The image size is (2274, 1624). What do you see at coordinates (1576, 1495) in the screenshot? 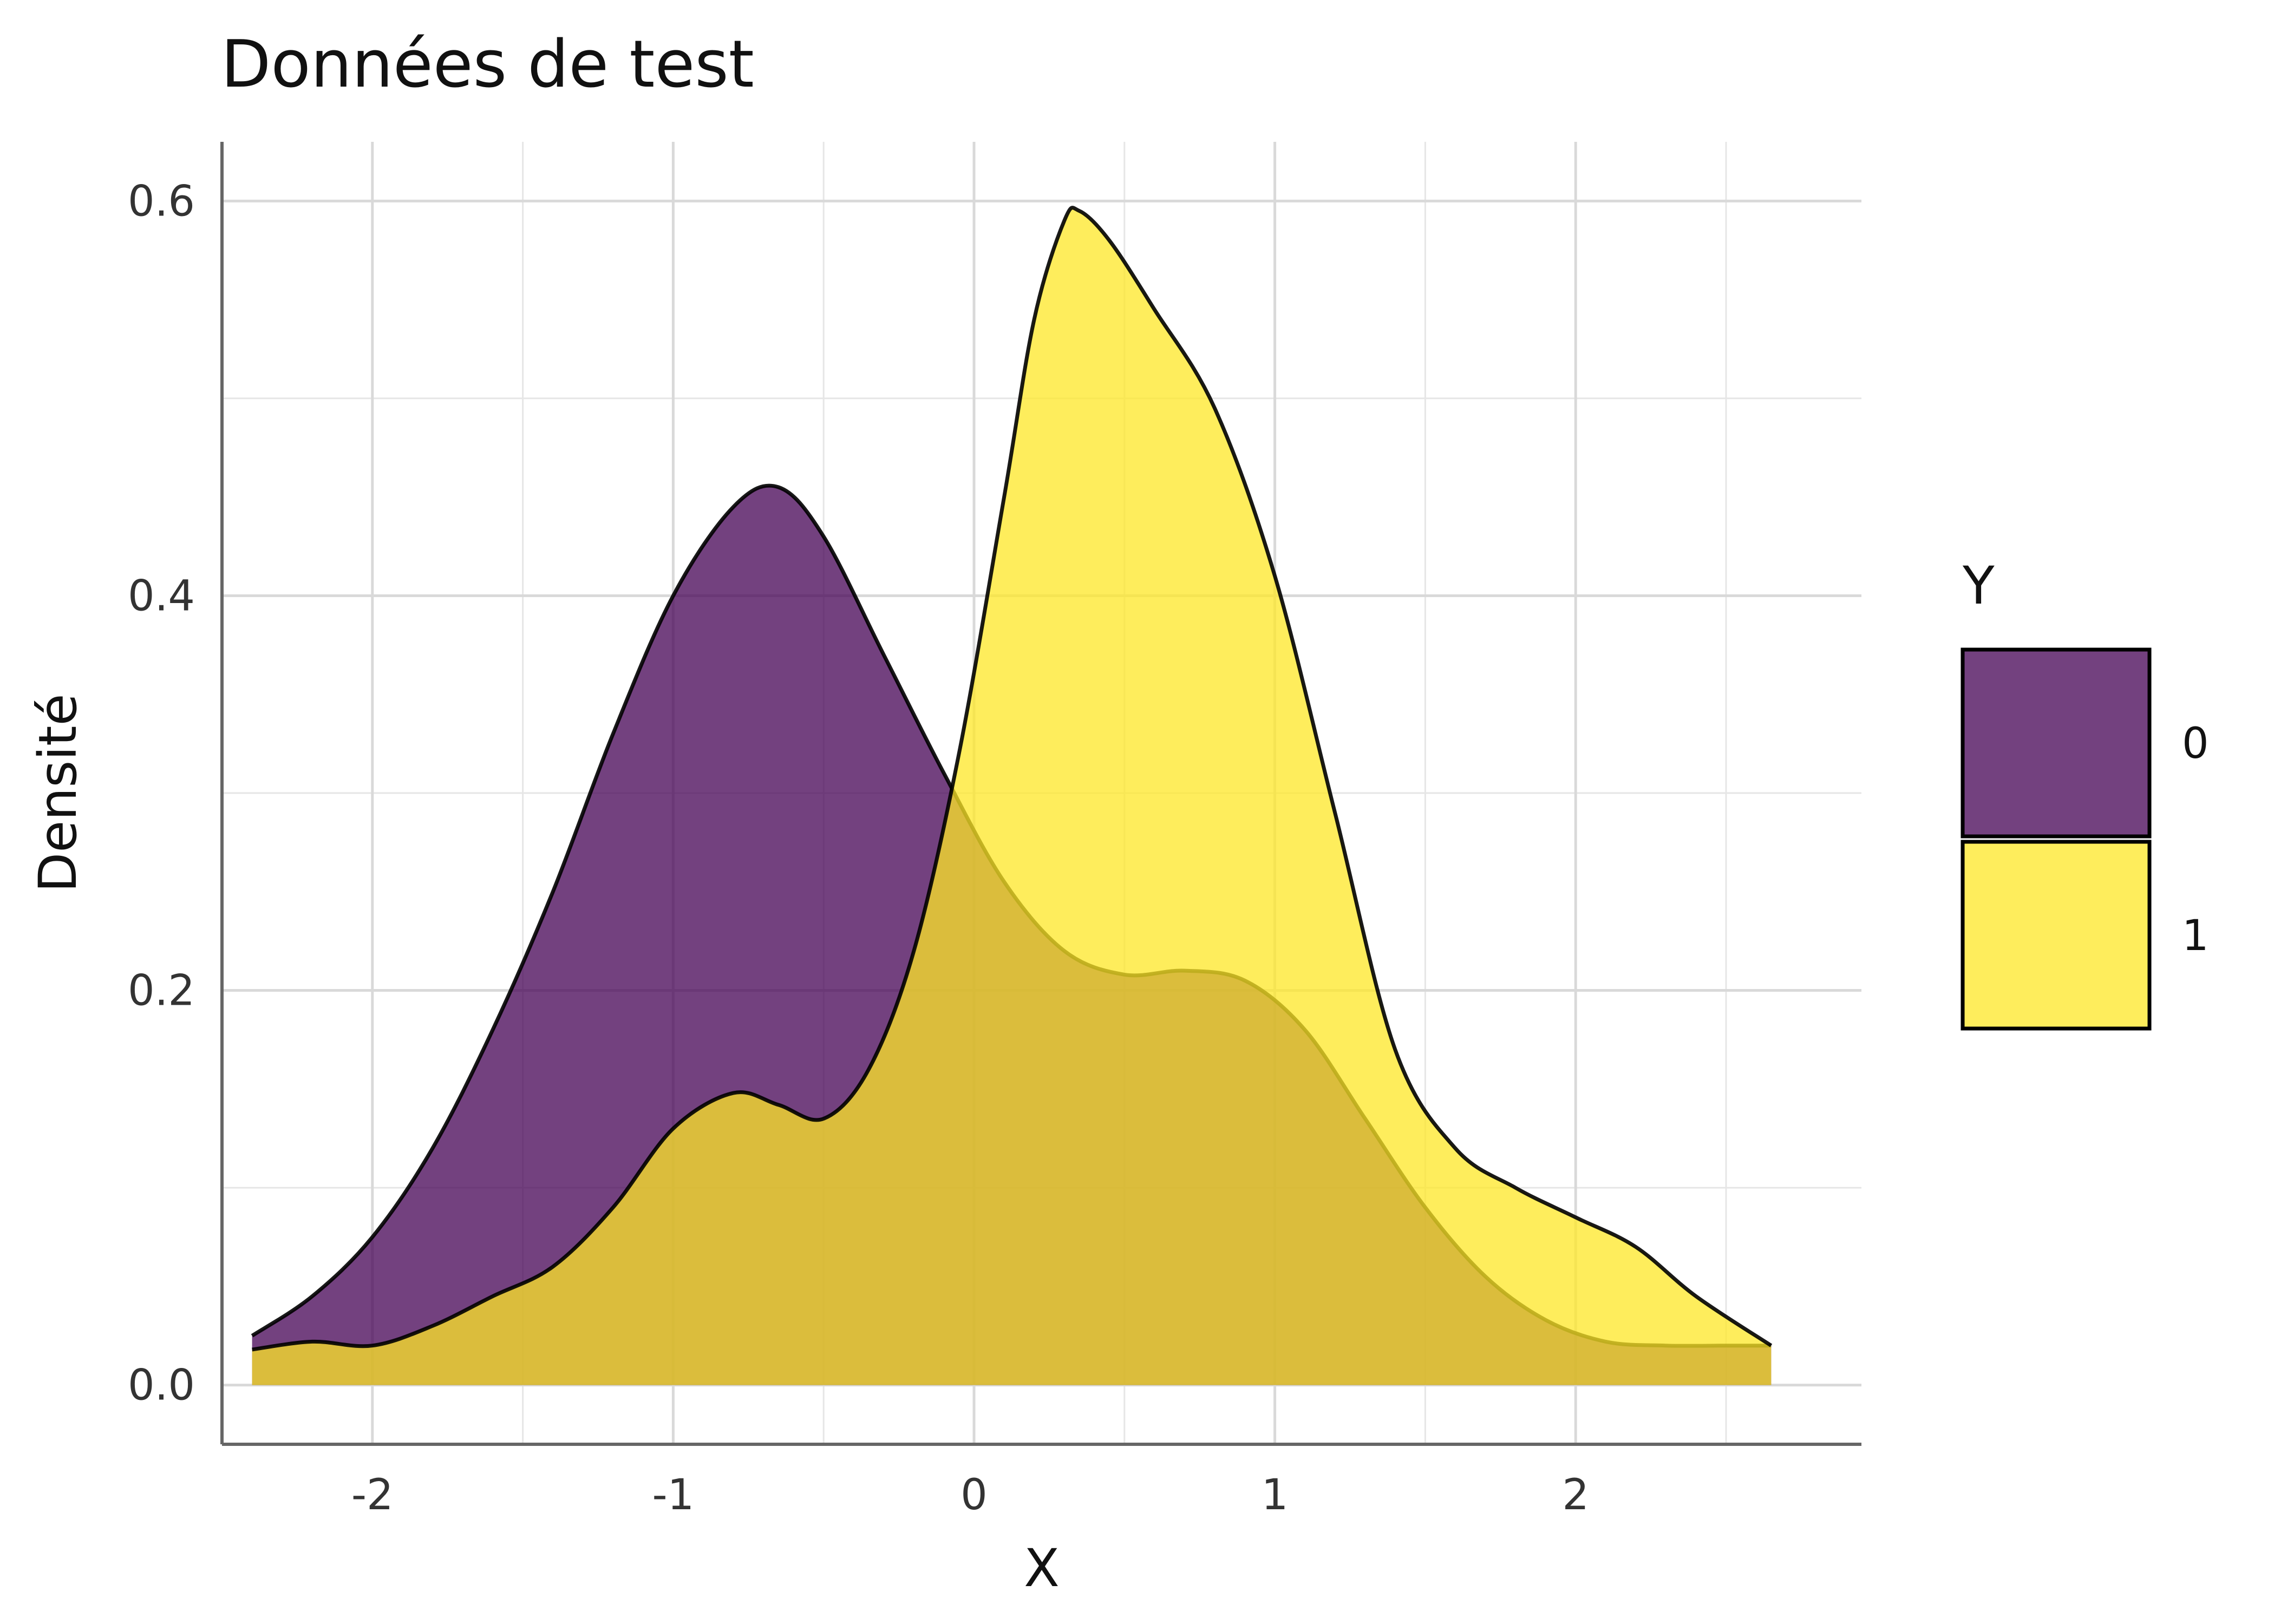
I see `x-tick-label: 2` at bounding box center [1576, 1495].